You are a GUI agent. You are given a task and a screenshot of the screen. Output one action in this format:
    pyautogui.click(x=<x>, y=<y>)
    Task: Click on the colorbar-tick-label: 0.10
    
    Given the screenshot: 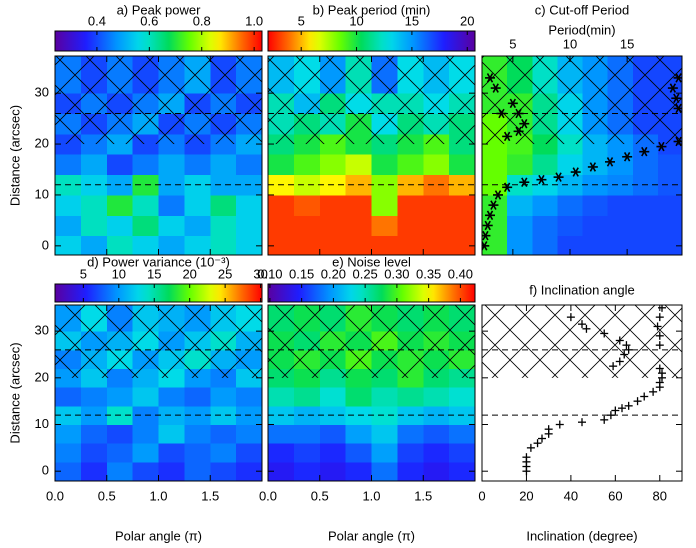 What is the action you would take?
    pyautogui.click(x=269, y=273)
    